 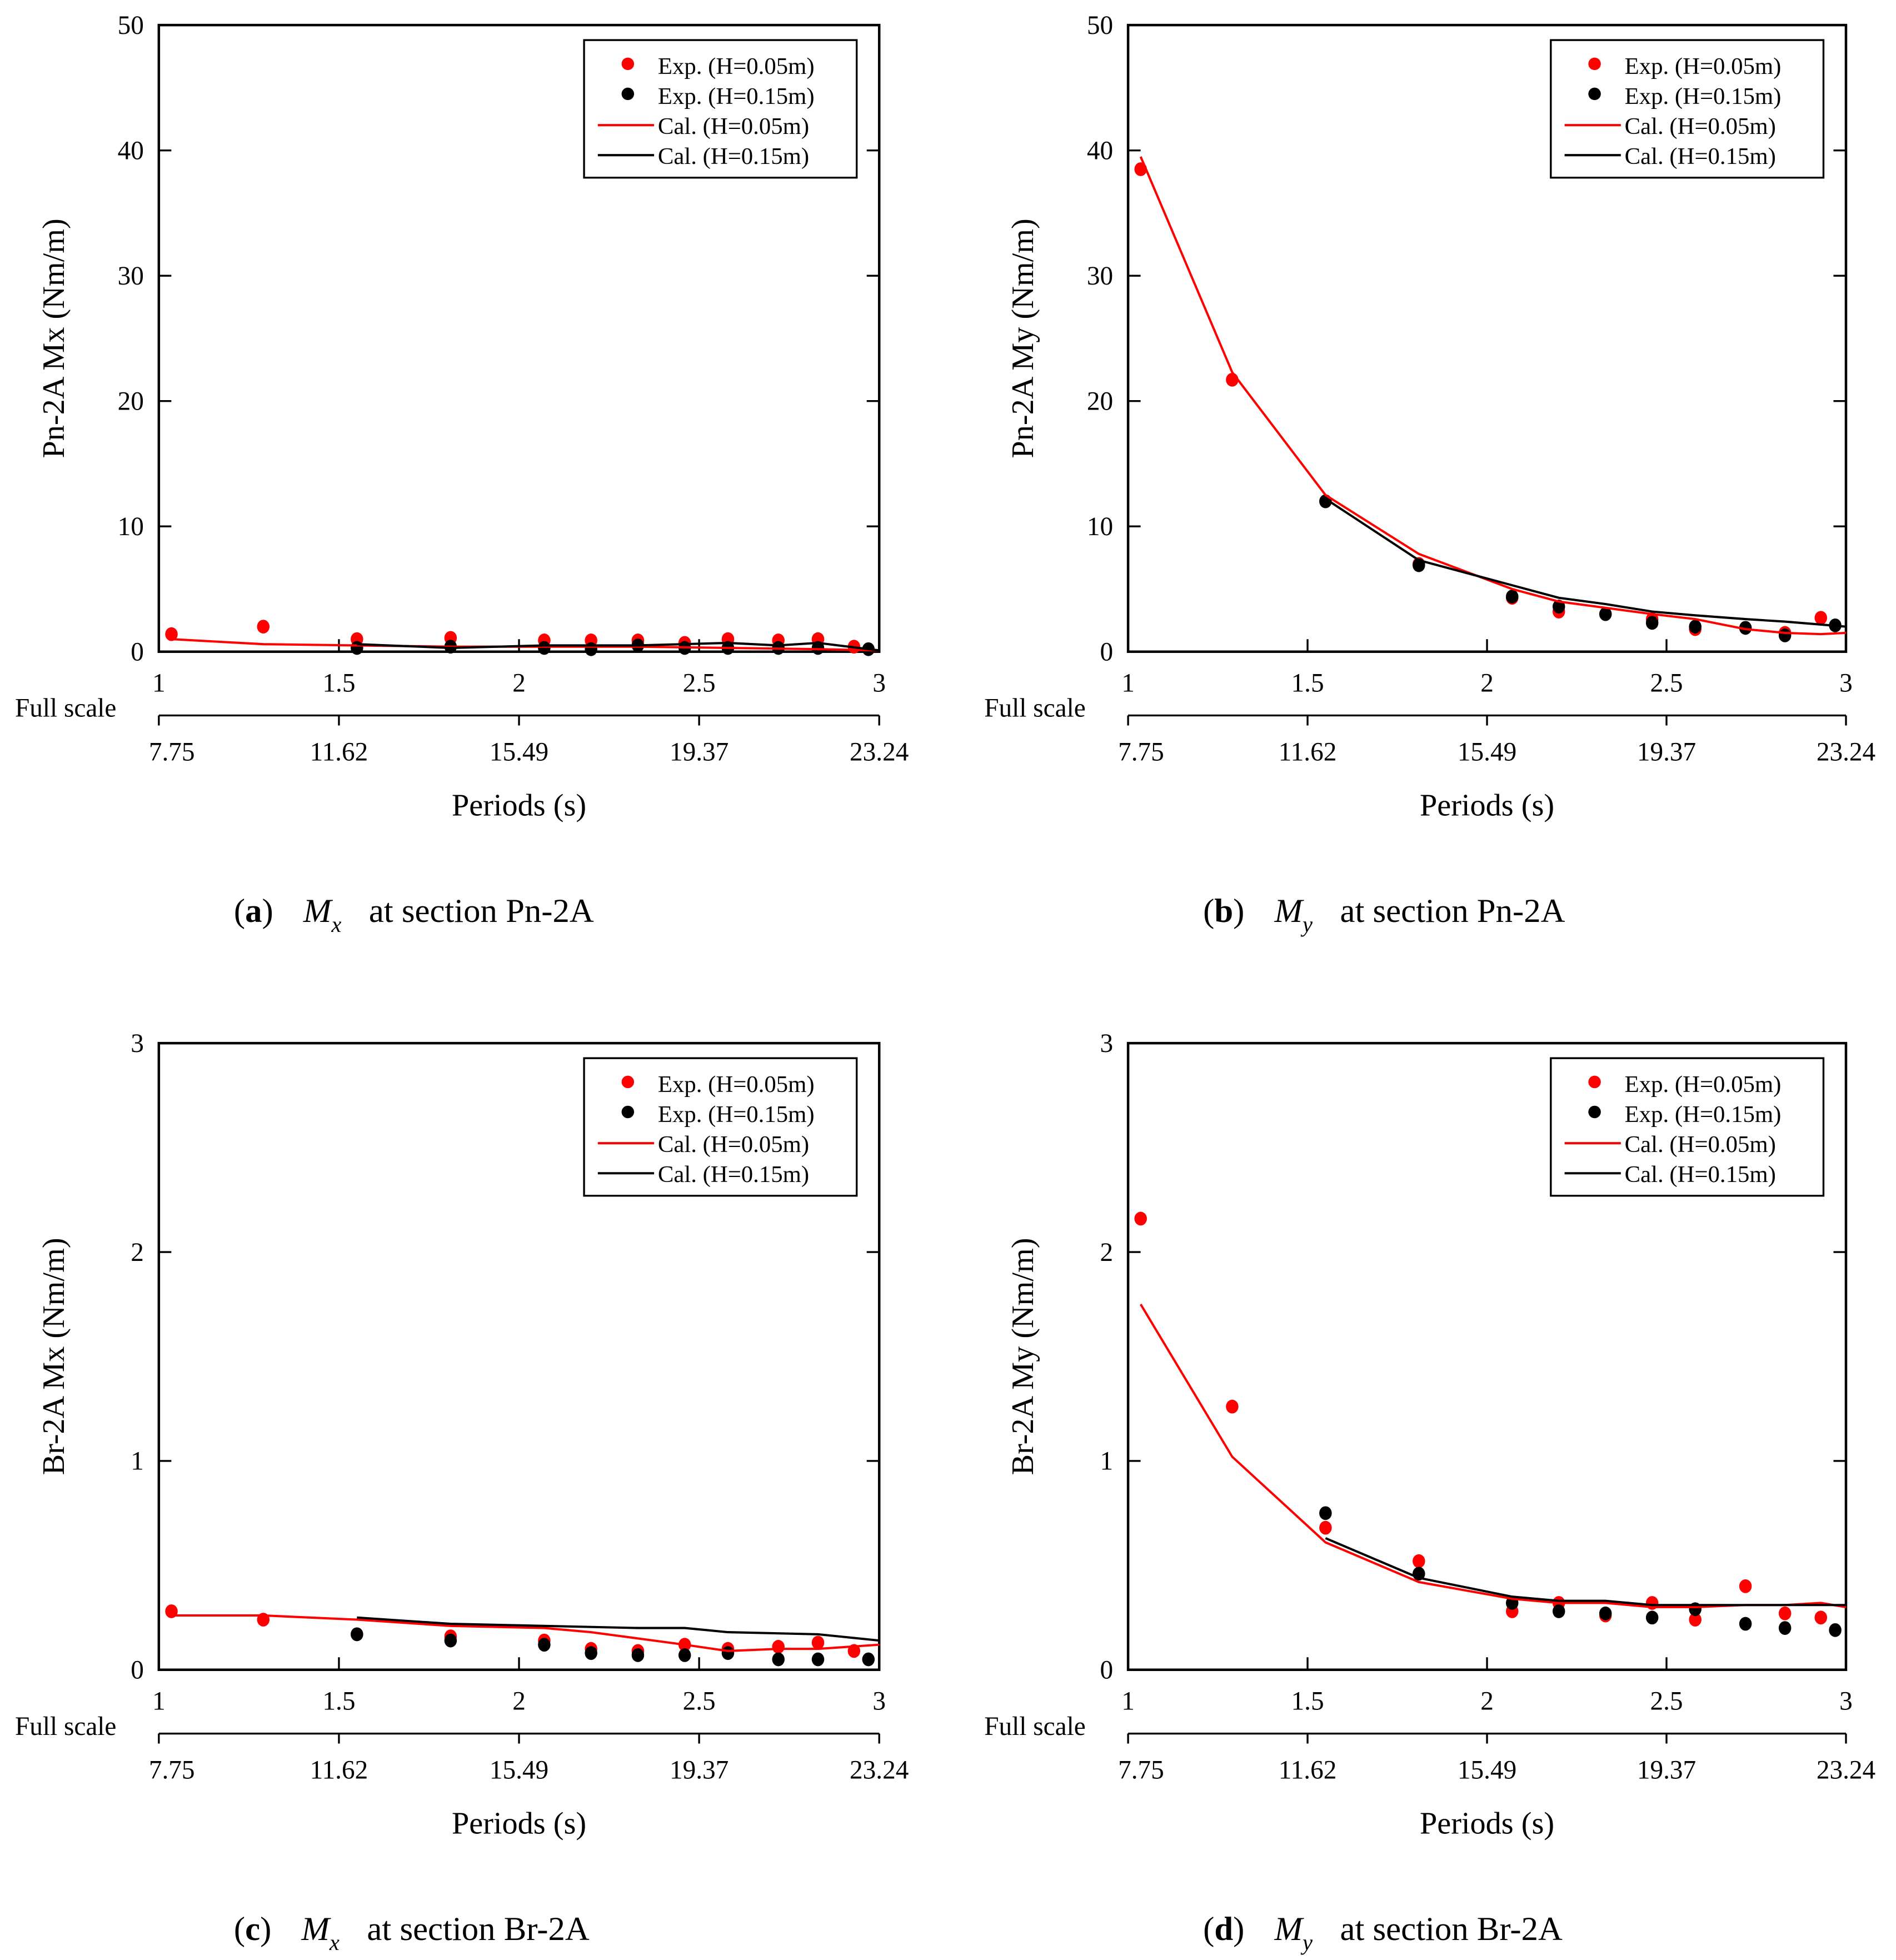 I want to click on y-tick-label: 1, so click(x=1106, y=1461).